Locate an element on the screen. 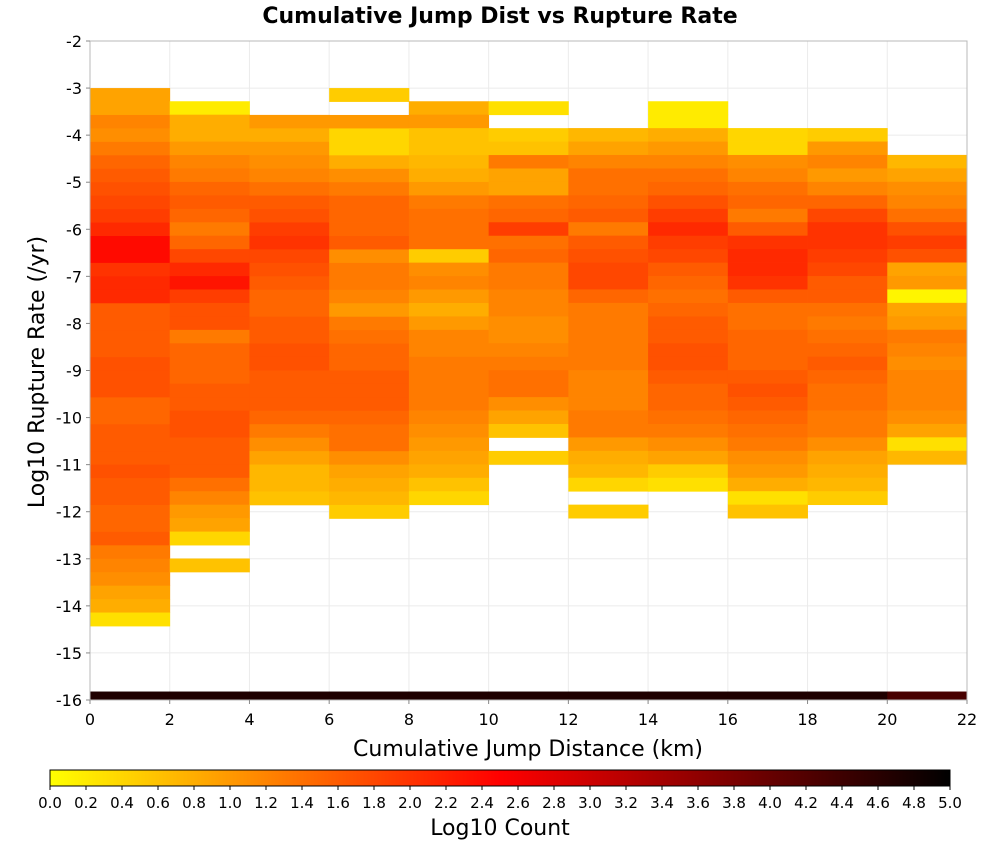 This screenshot has width=1000, height=850. colorbar-tick-label: 2.4 is located at coordinates (482, 803).